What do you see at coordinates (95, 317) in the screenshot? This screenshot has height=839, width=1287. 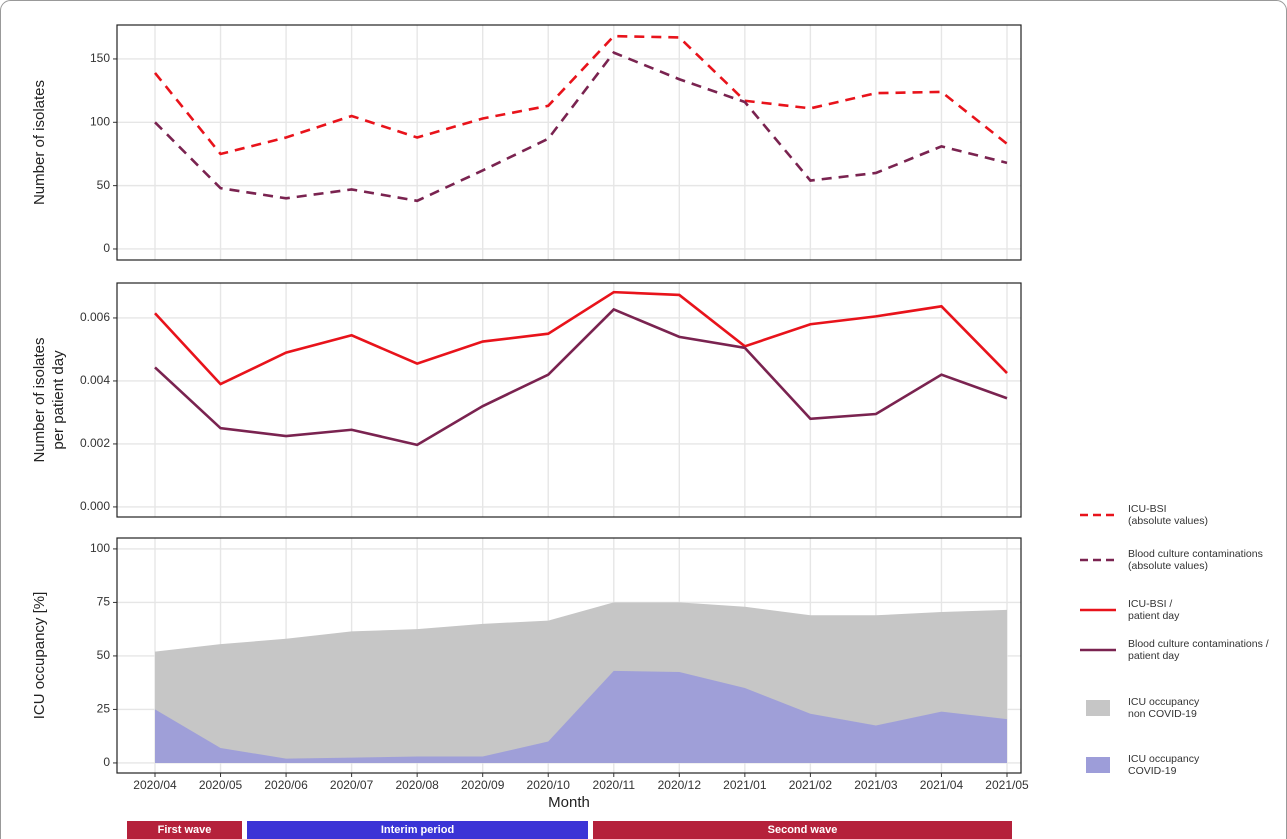 I see `y-tick-label: 0.006` at bounding box center [95, 317].